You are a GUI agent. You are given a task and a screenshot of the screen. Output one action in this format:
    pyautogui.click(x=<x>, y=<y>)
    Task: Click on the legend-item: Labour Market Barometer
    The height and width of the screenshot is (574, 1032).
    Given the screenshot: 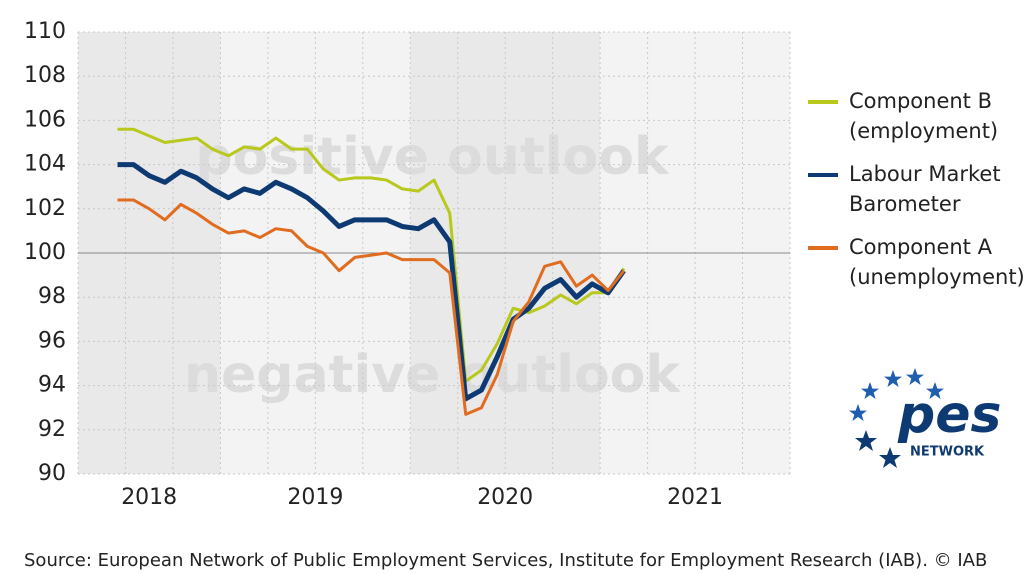 What is the action you would take?
    pyautogui.click(x=920, y=189)
    